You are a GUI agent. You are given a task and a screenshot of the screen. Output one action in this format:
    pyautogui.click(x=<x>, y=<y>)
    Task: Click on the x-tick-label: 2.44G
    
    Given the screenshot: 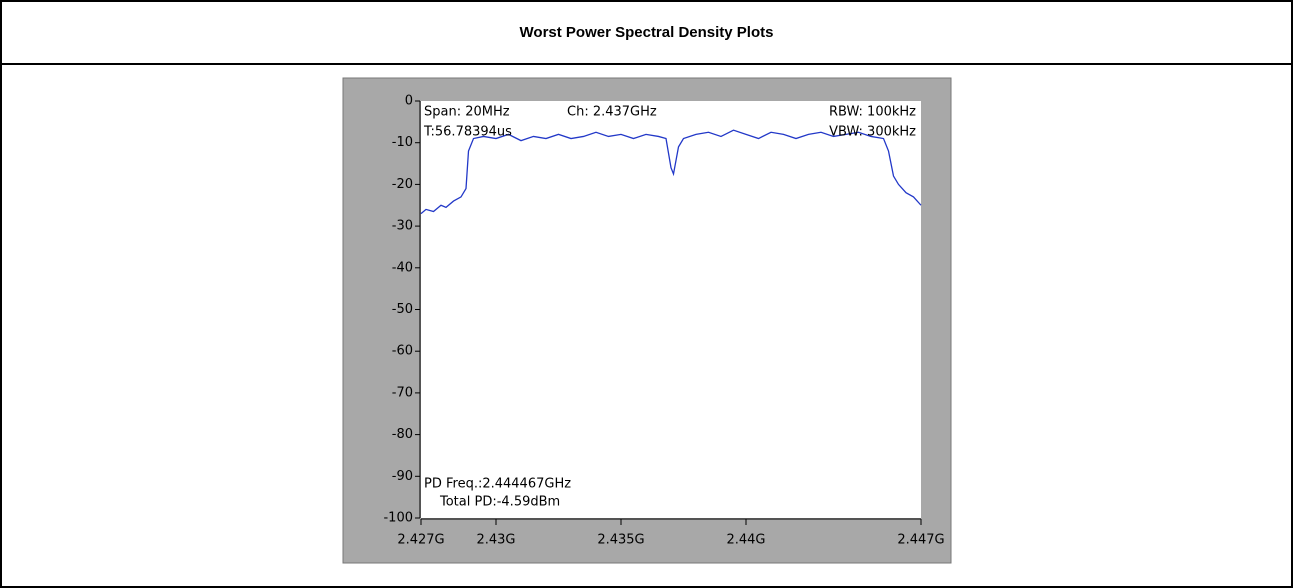 What is the action you would take?
    pyautogui.click(x=745, y=540)
    